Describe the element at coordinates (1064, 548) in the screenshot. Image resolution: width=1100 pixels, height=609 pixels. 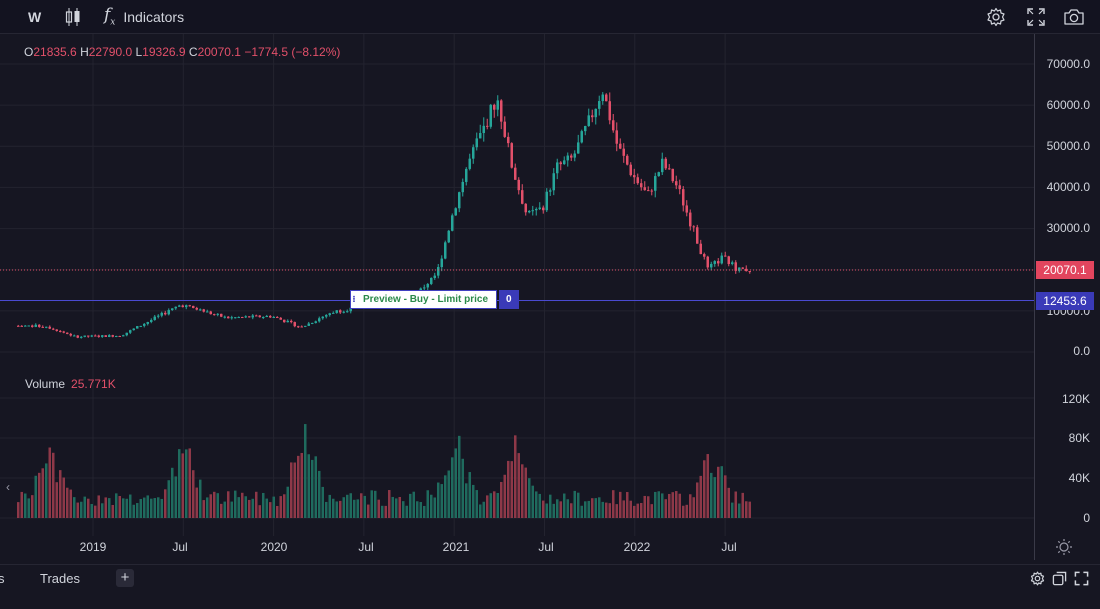
I see `time-axis-settings-button` at that location.